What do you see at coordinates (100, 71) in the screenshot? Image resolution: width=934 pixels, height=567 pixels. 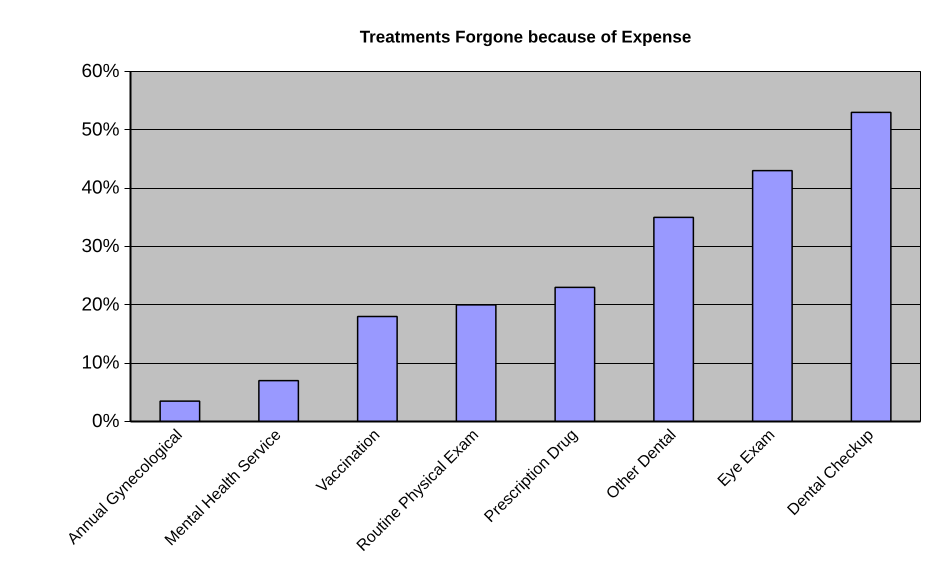 I see `y-tick-label: 60%` at bounding box center [100, 71].